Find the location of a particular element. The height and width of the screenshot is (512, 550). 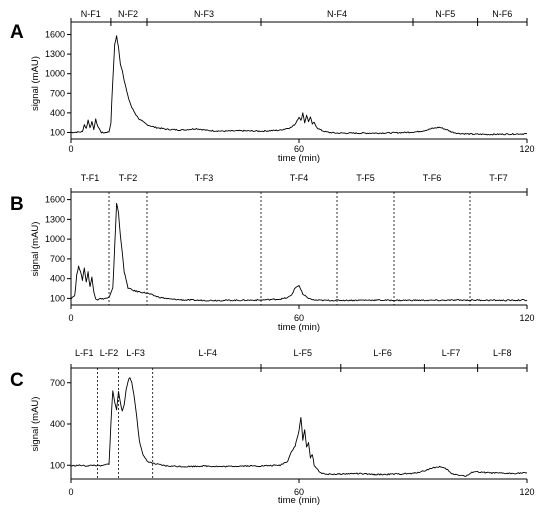

fraction-label: N-F6 is located at coordinates (502, 14).